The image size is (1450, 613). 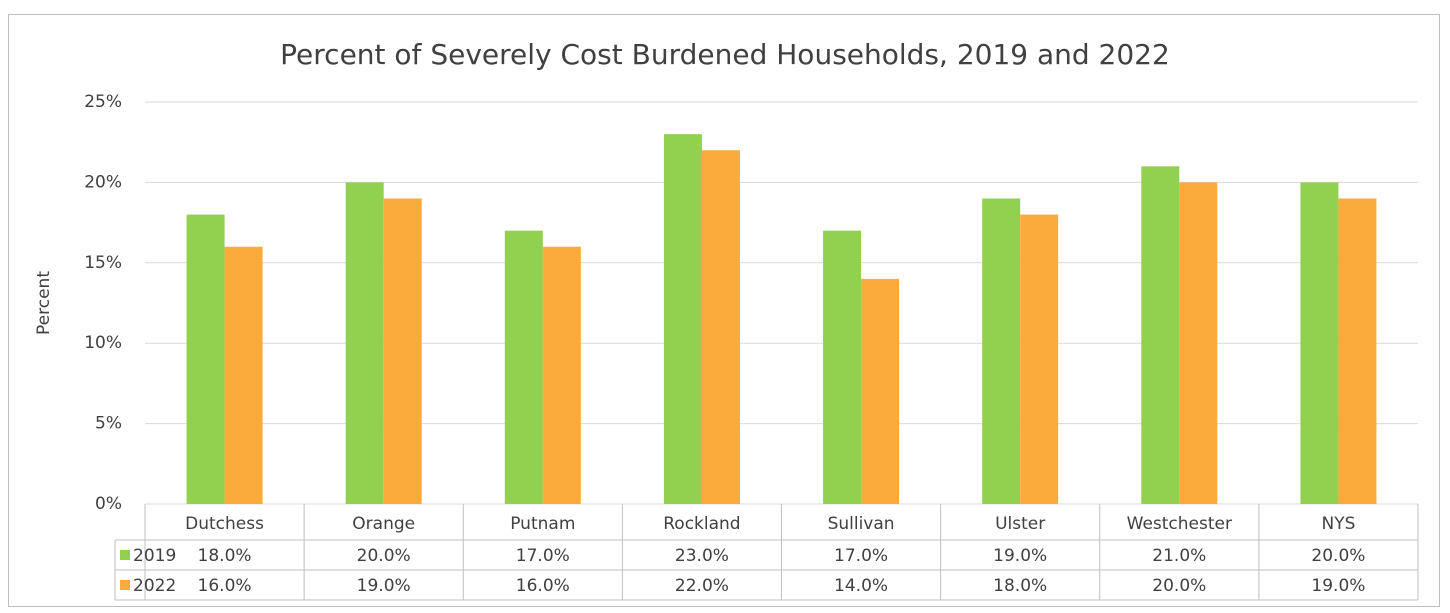 What do you see at coordinates (861, 586) in the screenshot?
I see `table-value: 14.0%` at bounding box center [861, 586].